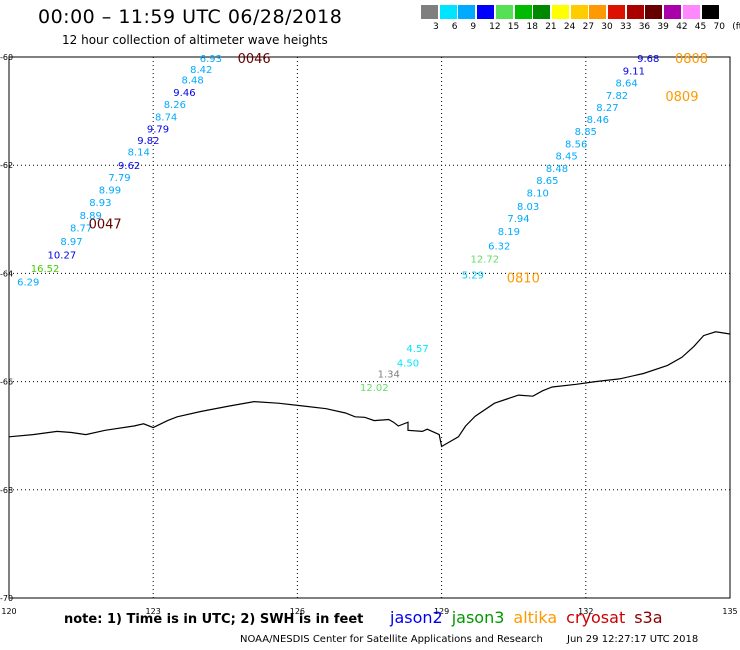 This screenshot has height=650, width=740. Describe the element at coordinates (473, 275) in the screenshot. I see `swh-value-label: 5.29` at that location.